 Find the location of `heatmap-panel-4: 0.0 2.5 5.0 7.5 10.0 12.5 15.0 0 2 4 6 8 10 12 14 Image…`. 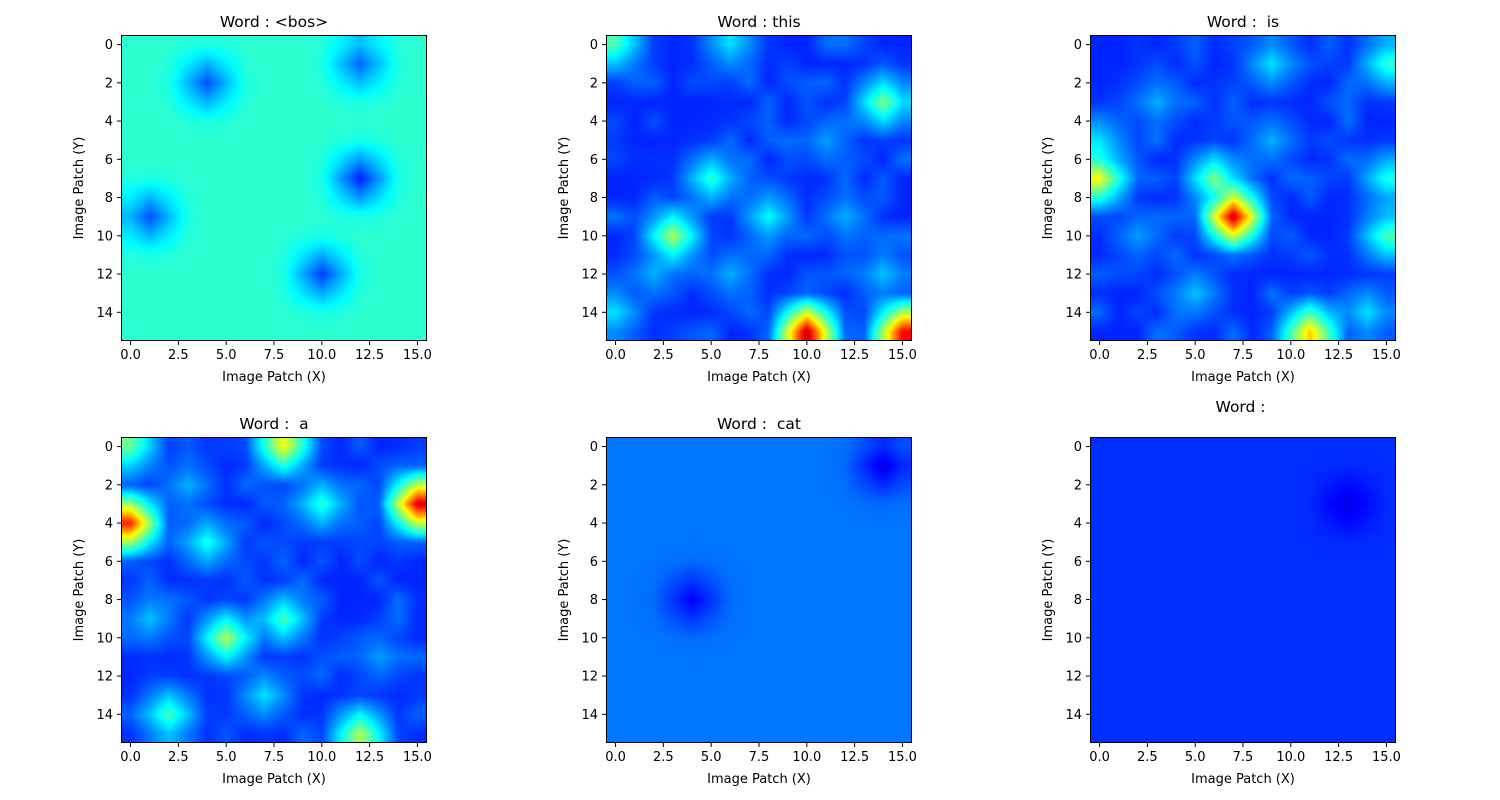

heatmap-panel-4: 0.0 2.5 5.0 7.5 10.0 12.5 15.0 0 2 4 6 8 10 12 14 Image… is located at coordinates (252, 601).